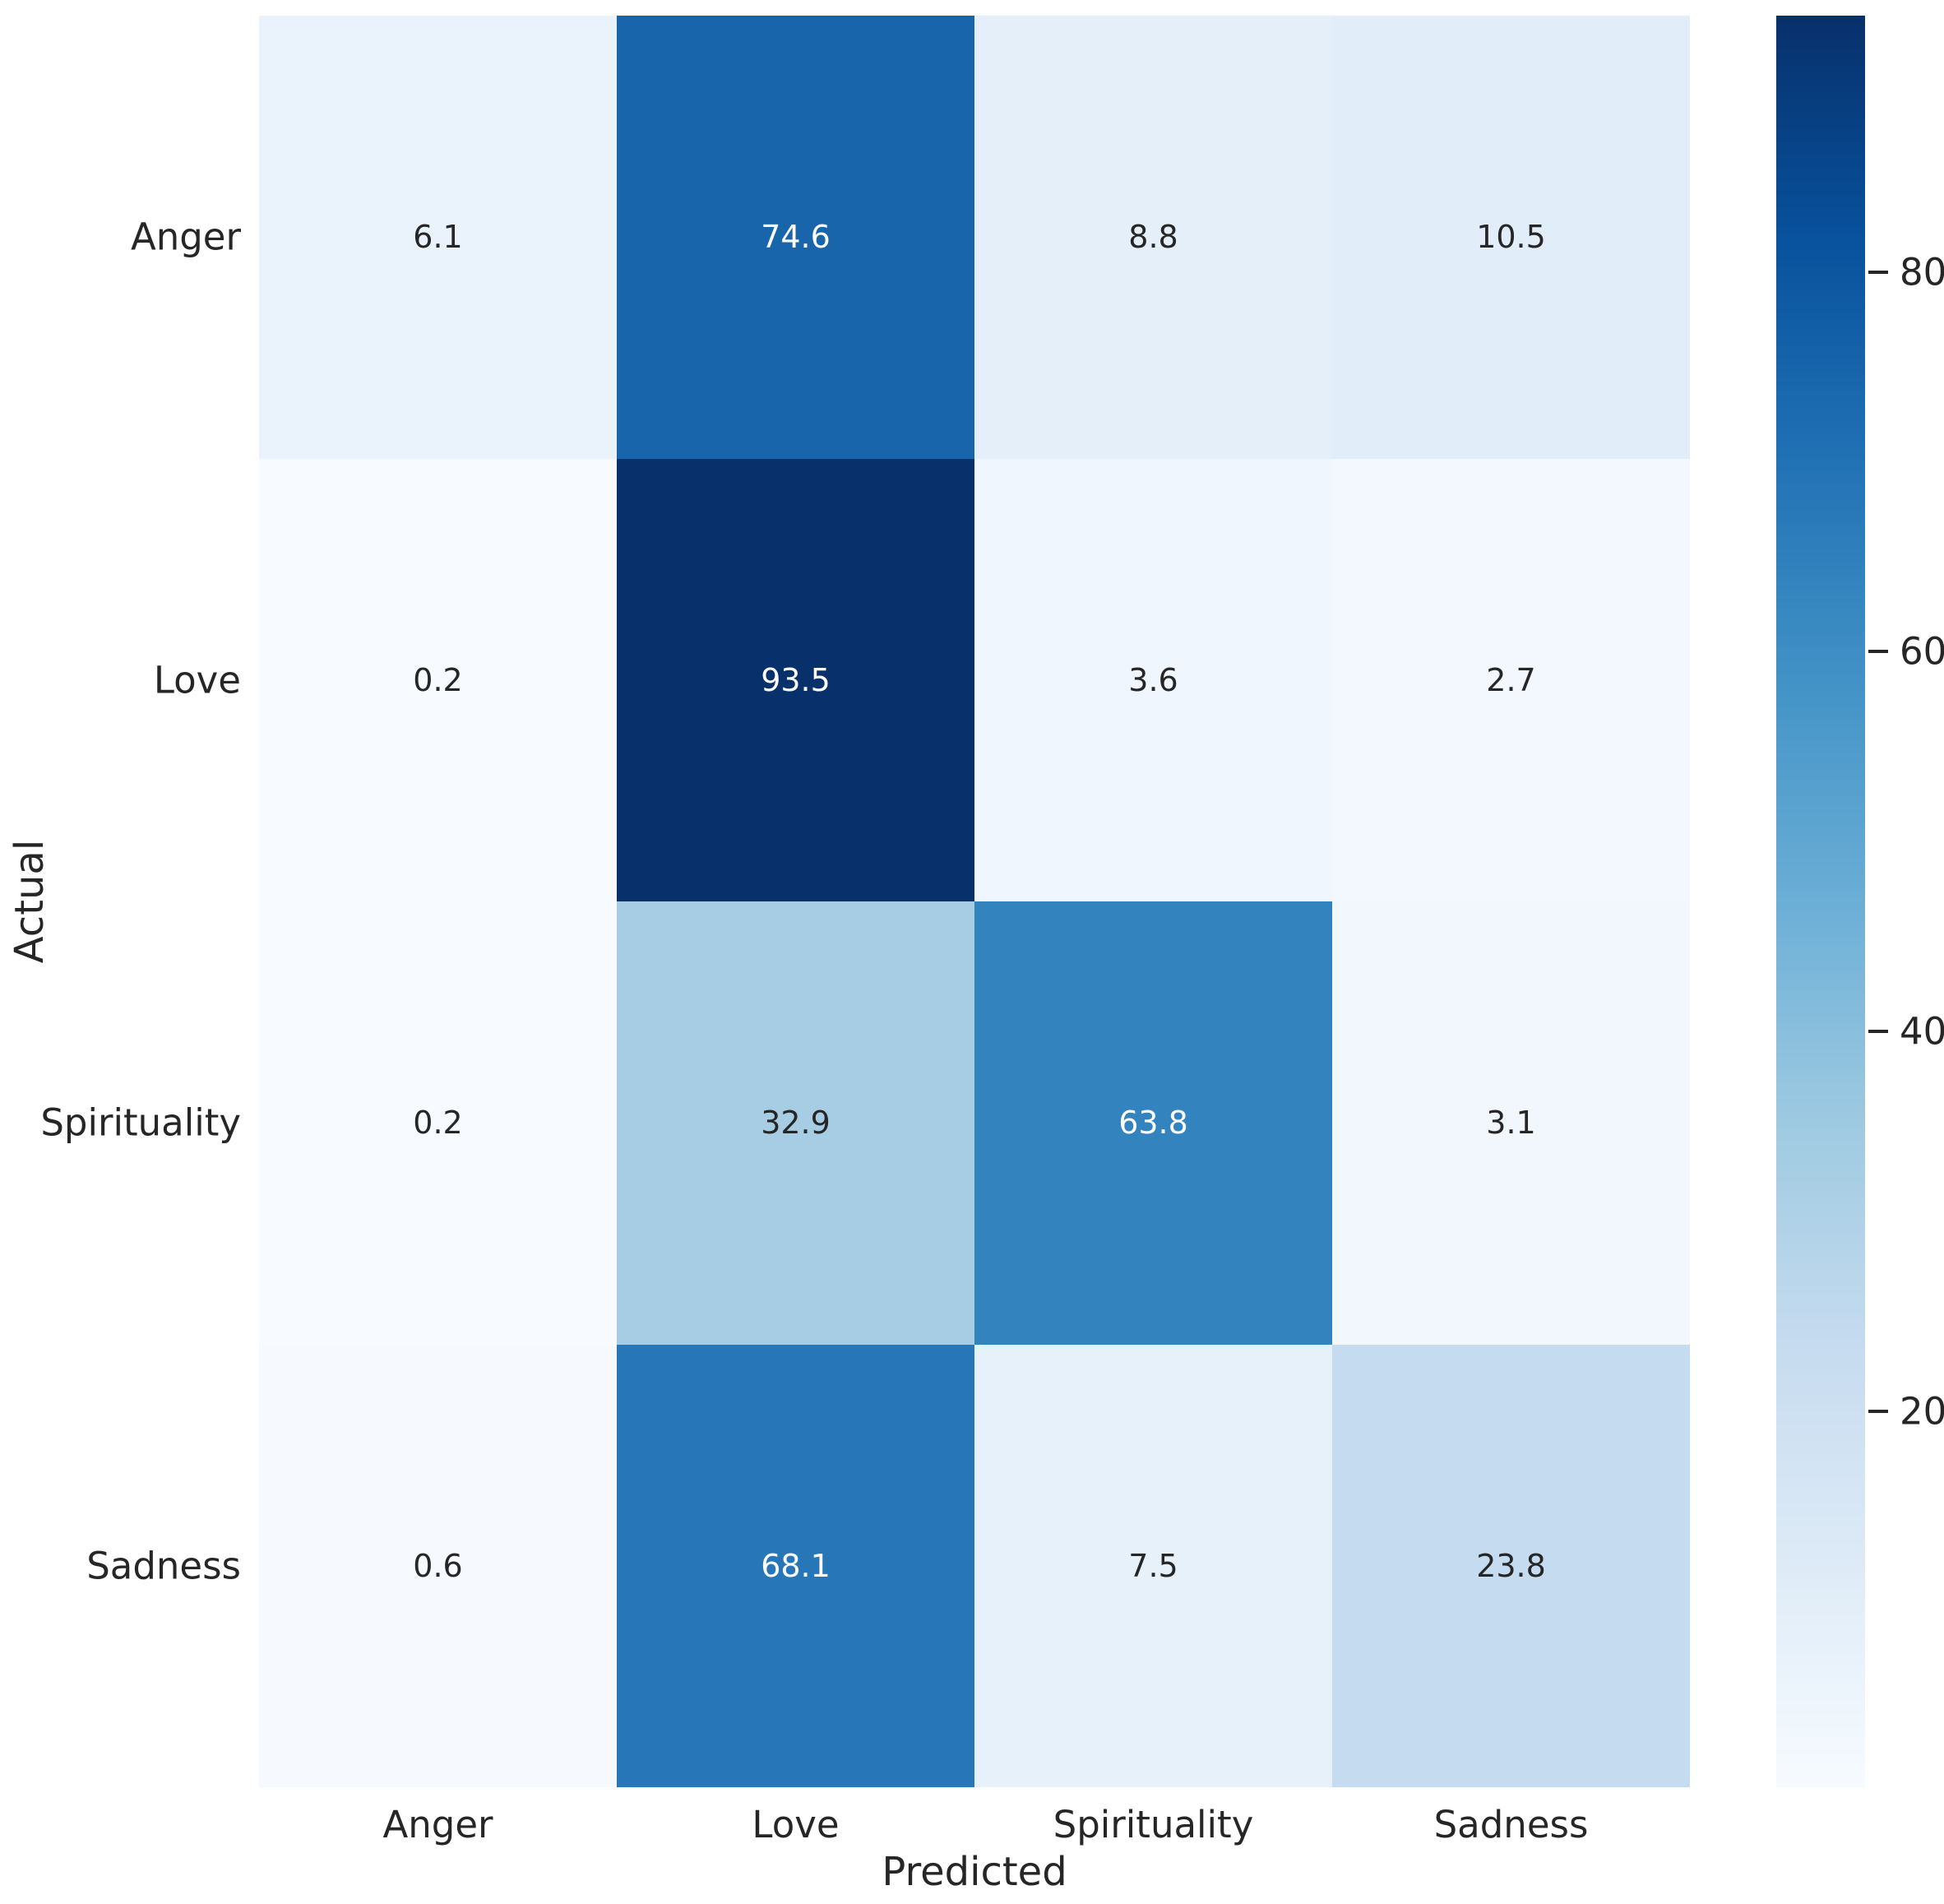  I want to click on heatmap-cell-anger-anger: 6.1, so click(438, 237).